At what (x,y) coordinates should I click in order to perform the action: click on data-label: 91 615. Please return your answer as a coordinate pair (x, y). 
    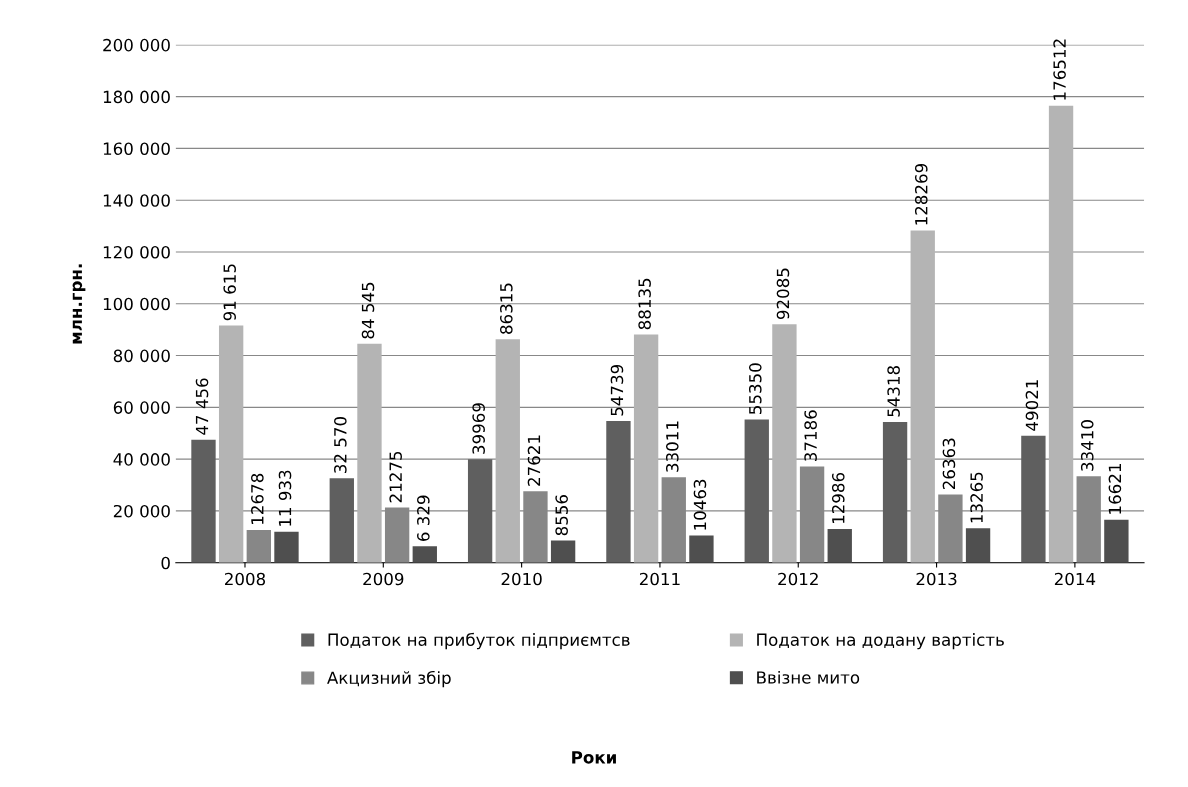
    Looking at the image, I should click on (229, 292).